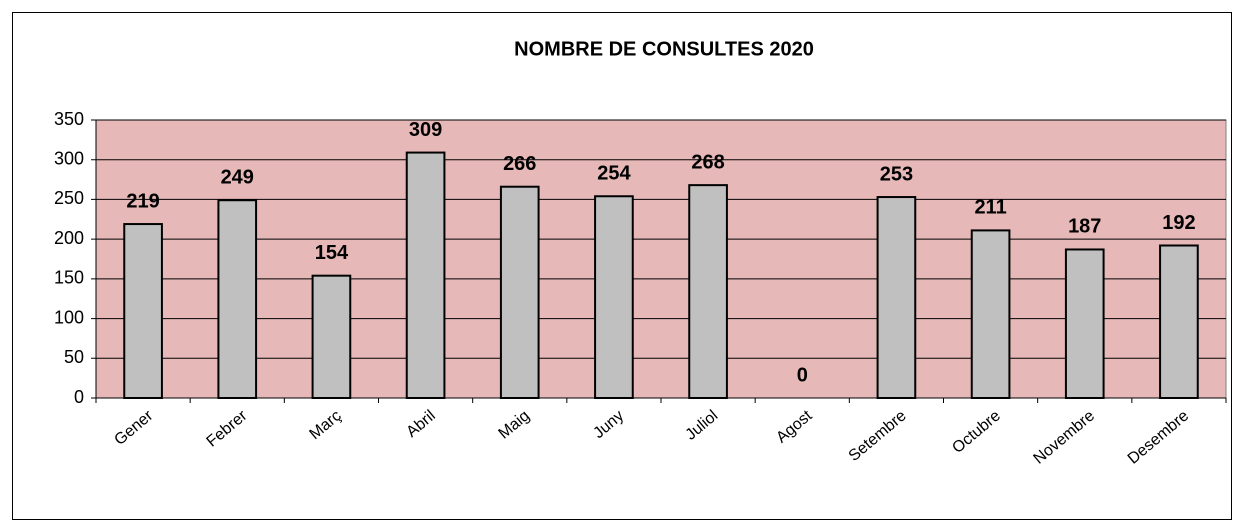 The width and height of the screenshot is (1243, 527). Describe the element at coordinates (707, 162) in the screenshot. I see `data-label: 268` at that location.